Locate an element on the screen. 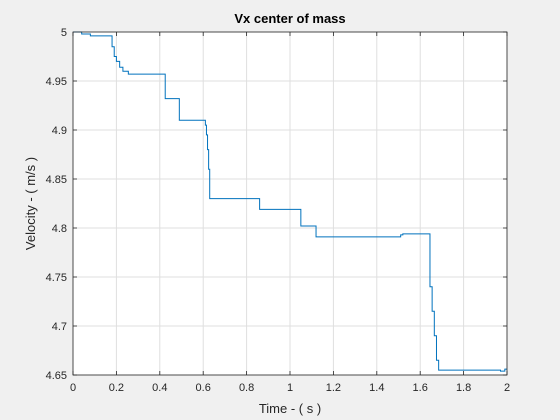  y-tick-label: 4.8 is located at coordinates (59, 229).